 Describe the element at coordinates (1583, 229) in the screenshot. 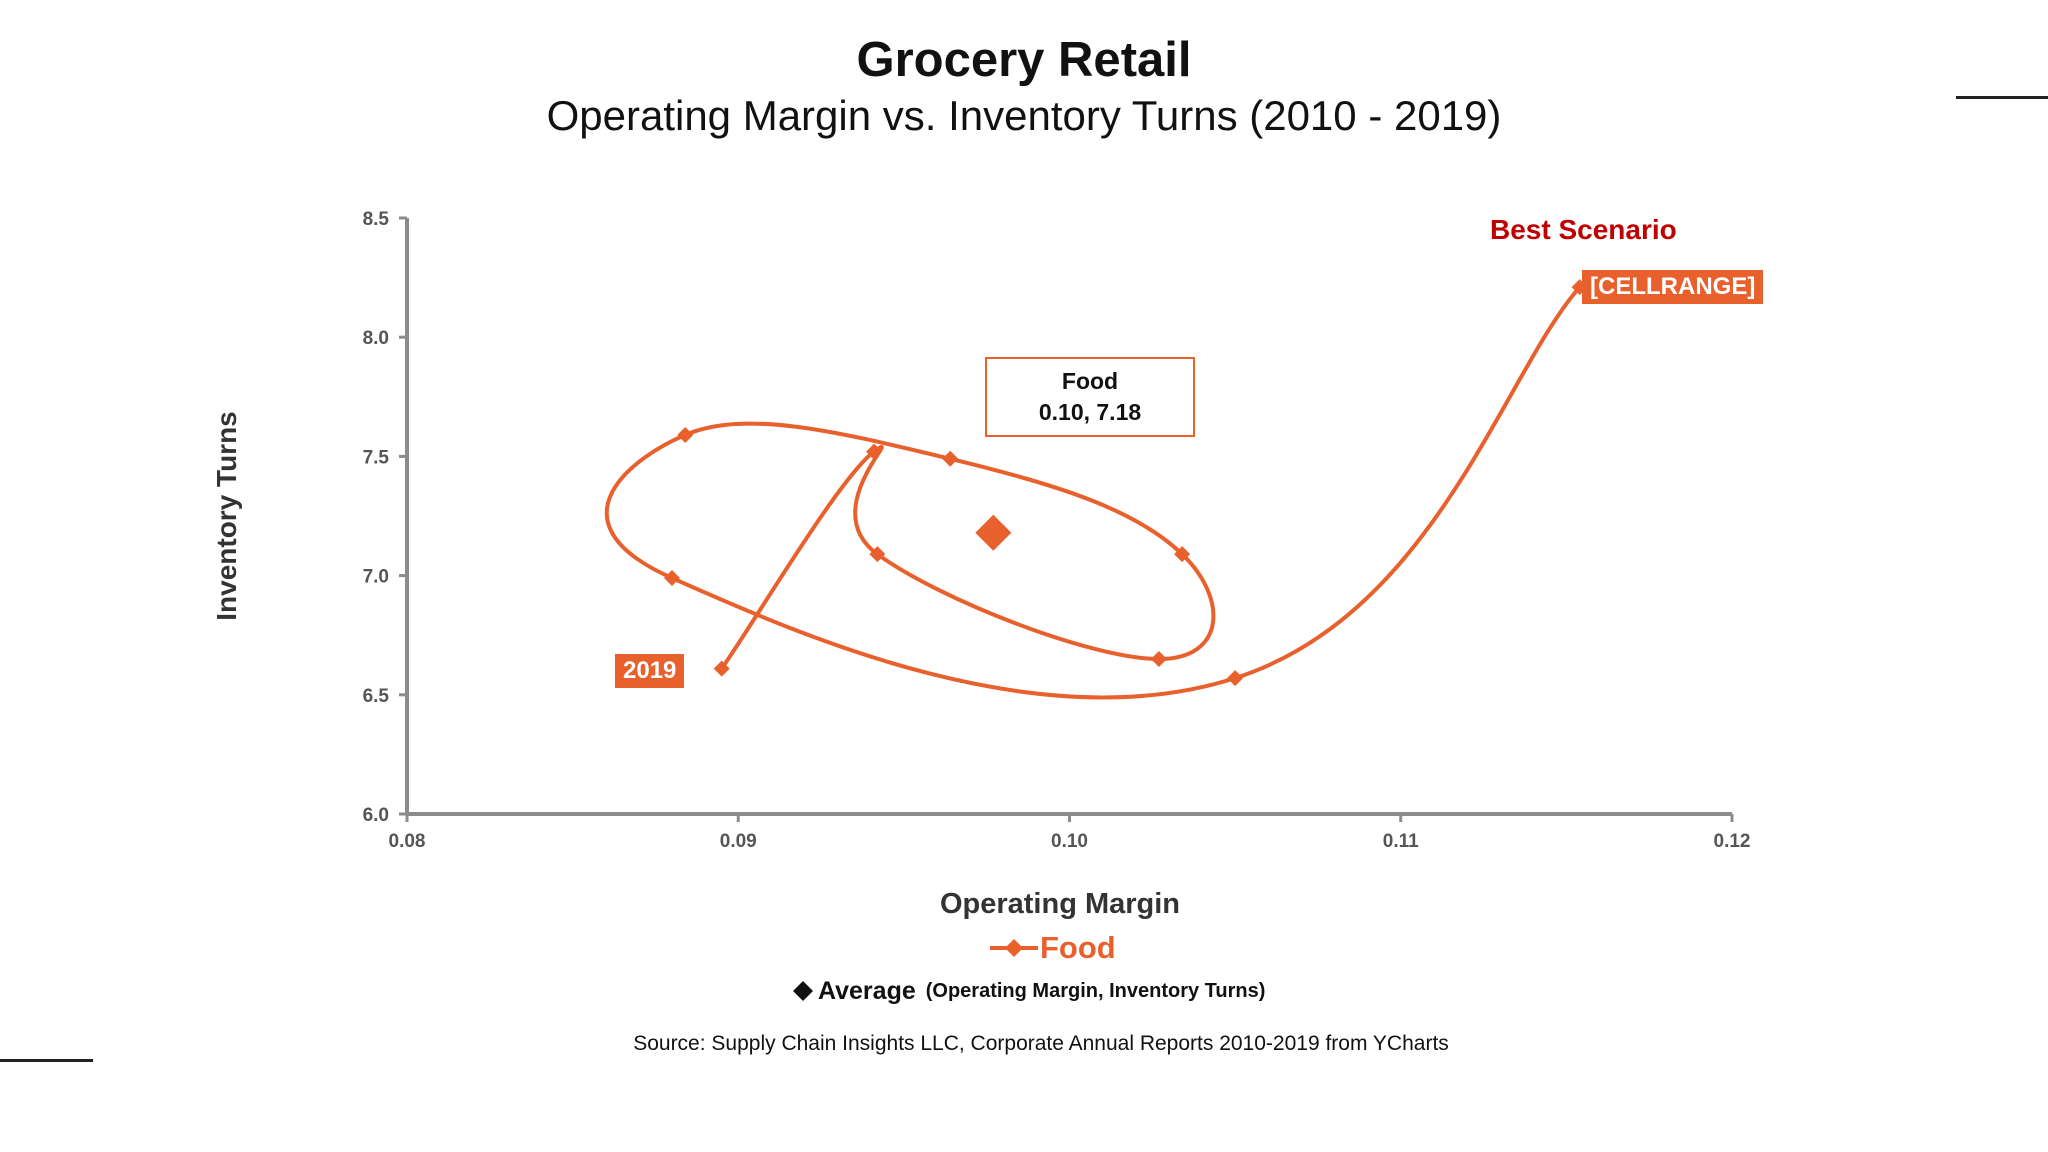

I see `best-scenario-label: Best Scenario` at that location.